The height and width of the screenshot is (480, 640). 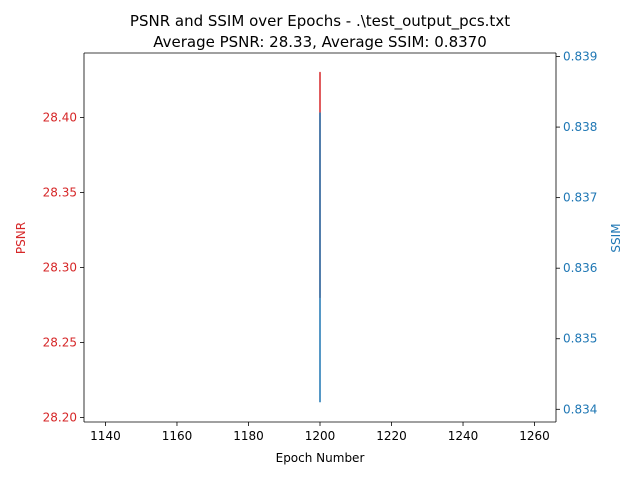 I want to click on right-y-axis-label: SSIM, so click(x=616, y=237).